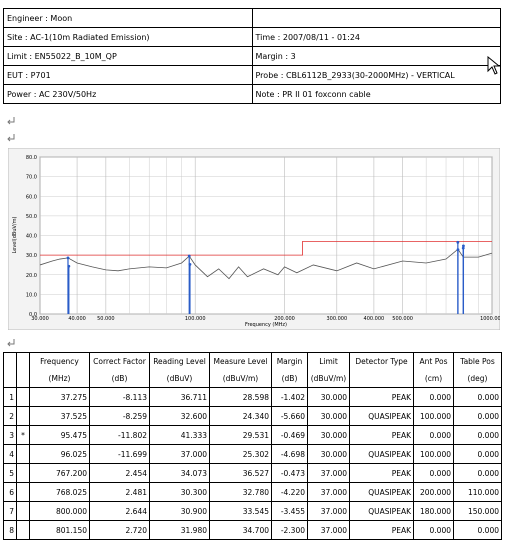  What do you see at coordinates (240, 454) in the screenshot?
I see `data-cell: 25.302` at bounding box center [240, 454].